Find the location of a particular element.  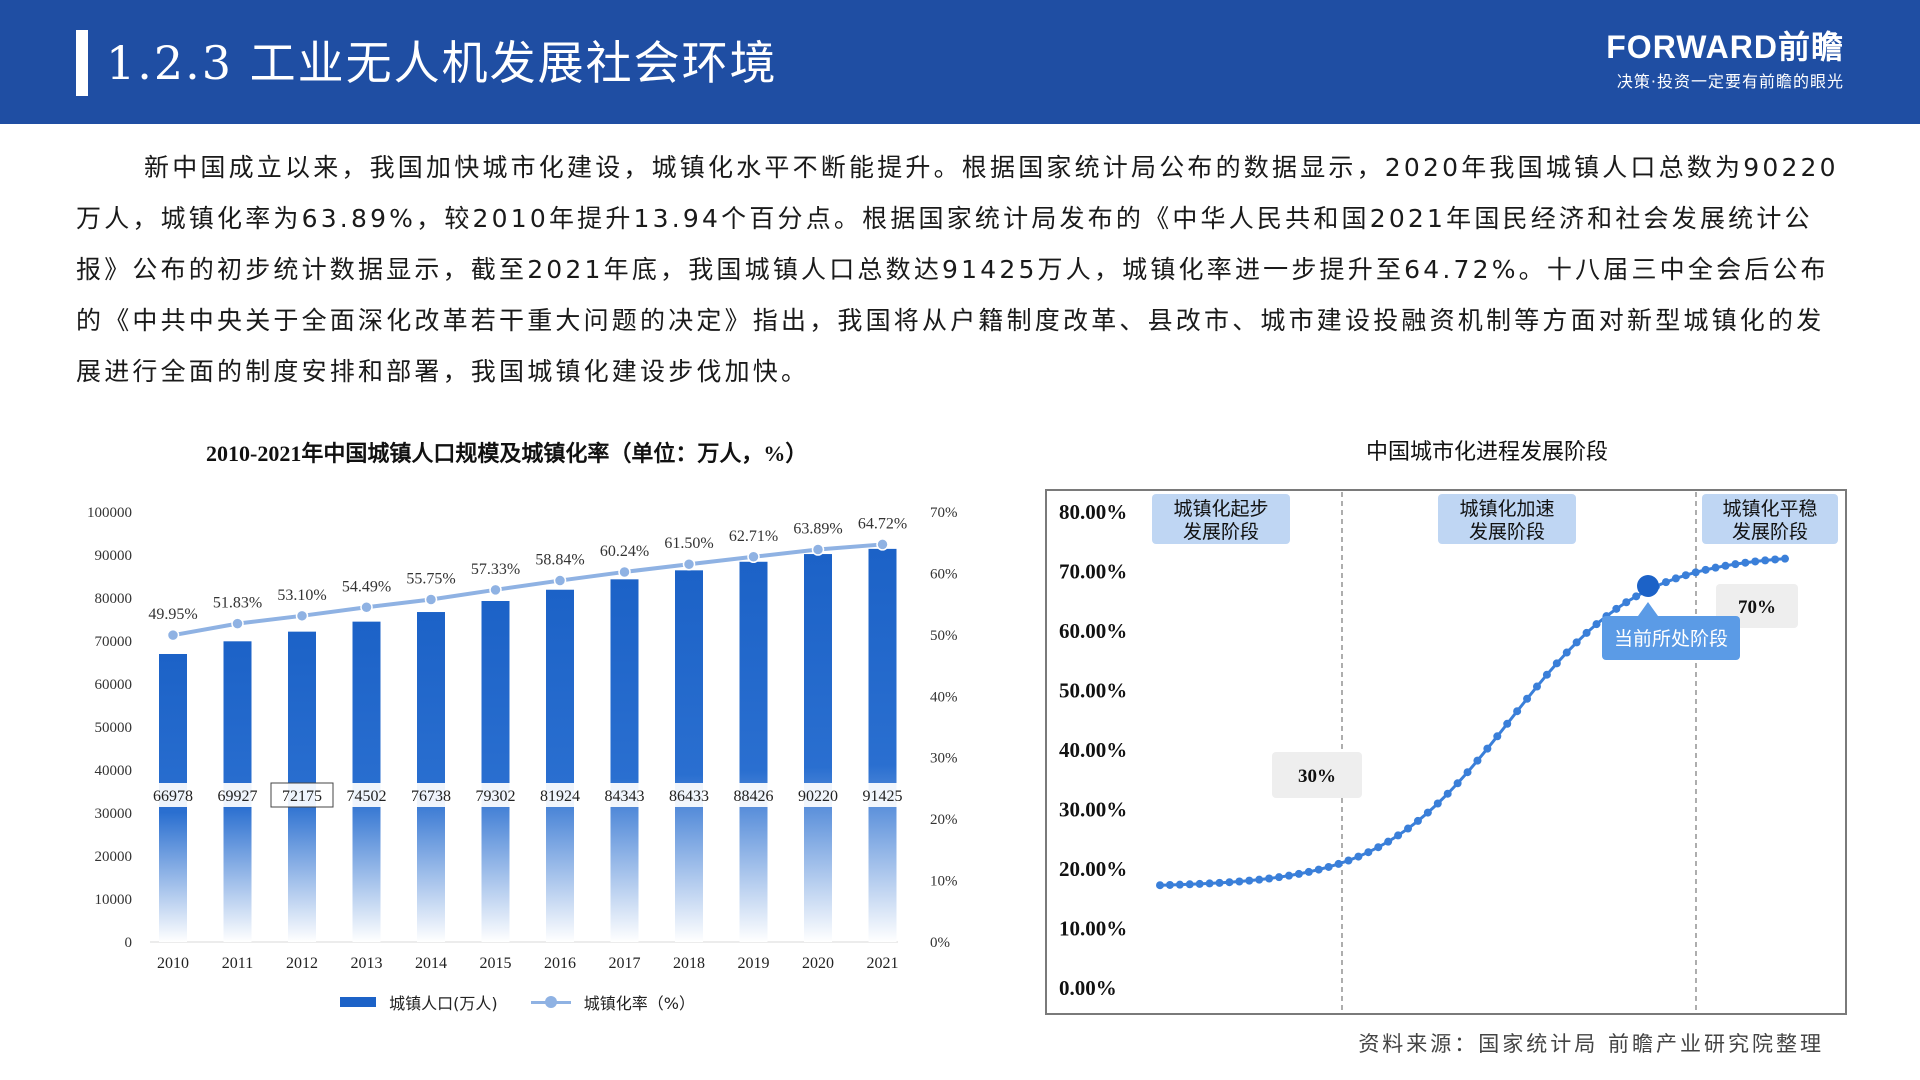

y-left-tick-label: 50000 is located at coordinates (114, 728).